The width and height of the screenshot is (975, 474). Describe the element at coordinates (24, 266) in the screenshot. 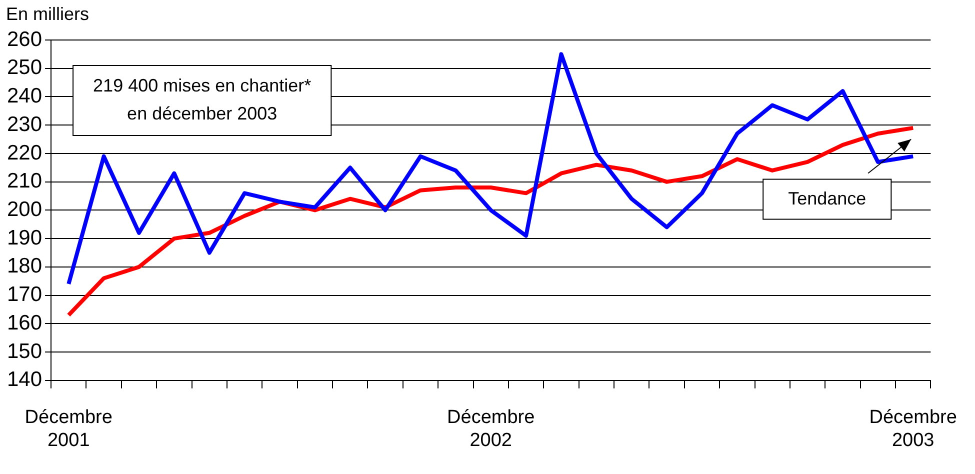

I see `y-tick-label: 180` at that location.